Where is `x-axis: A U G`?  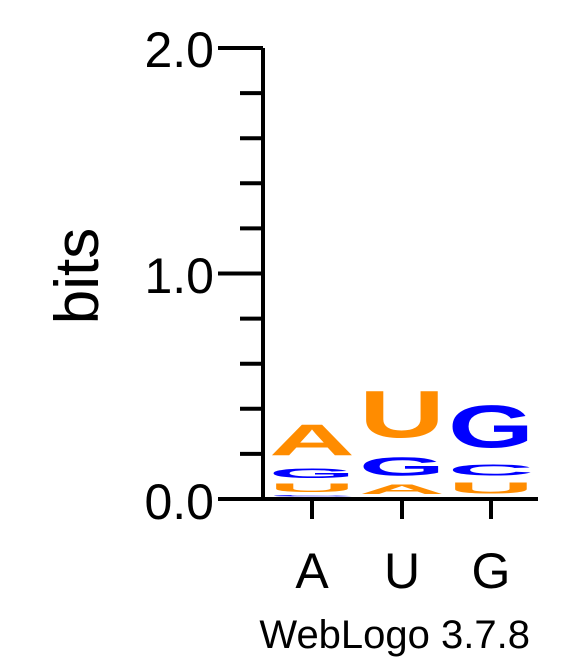
x-axis: A U G is located at coordinates (402, 549).